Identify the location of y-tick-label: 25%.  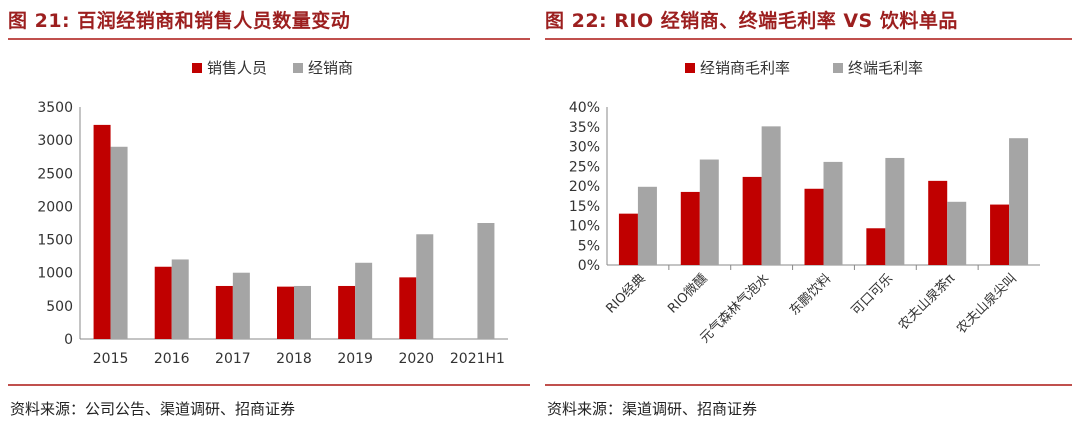
(584, 167).